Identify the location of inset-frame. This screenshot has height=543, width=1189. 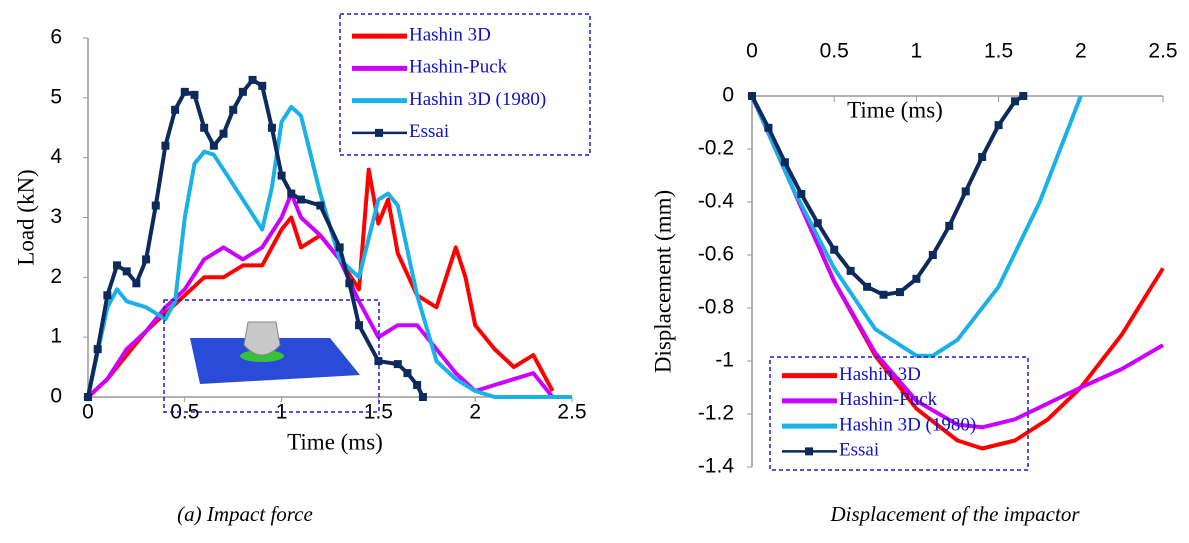
(271, 356).